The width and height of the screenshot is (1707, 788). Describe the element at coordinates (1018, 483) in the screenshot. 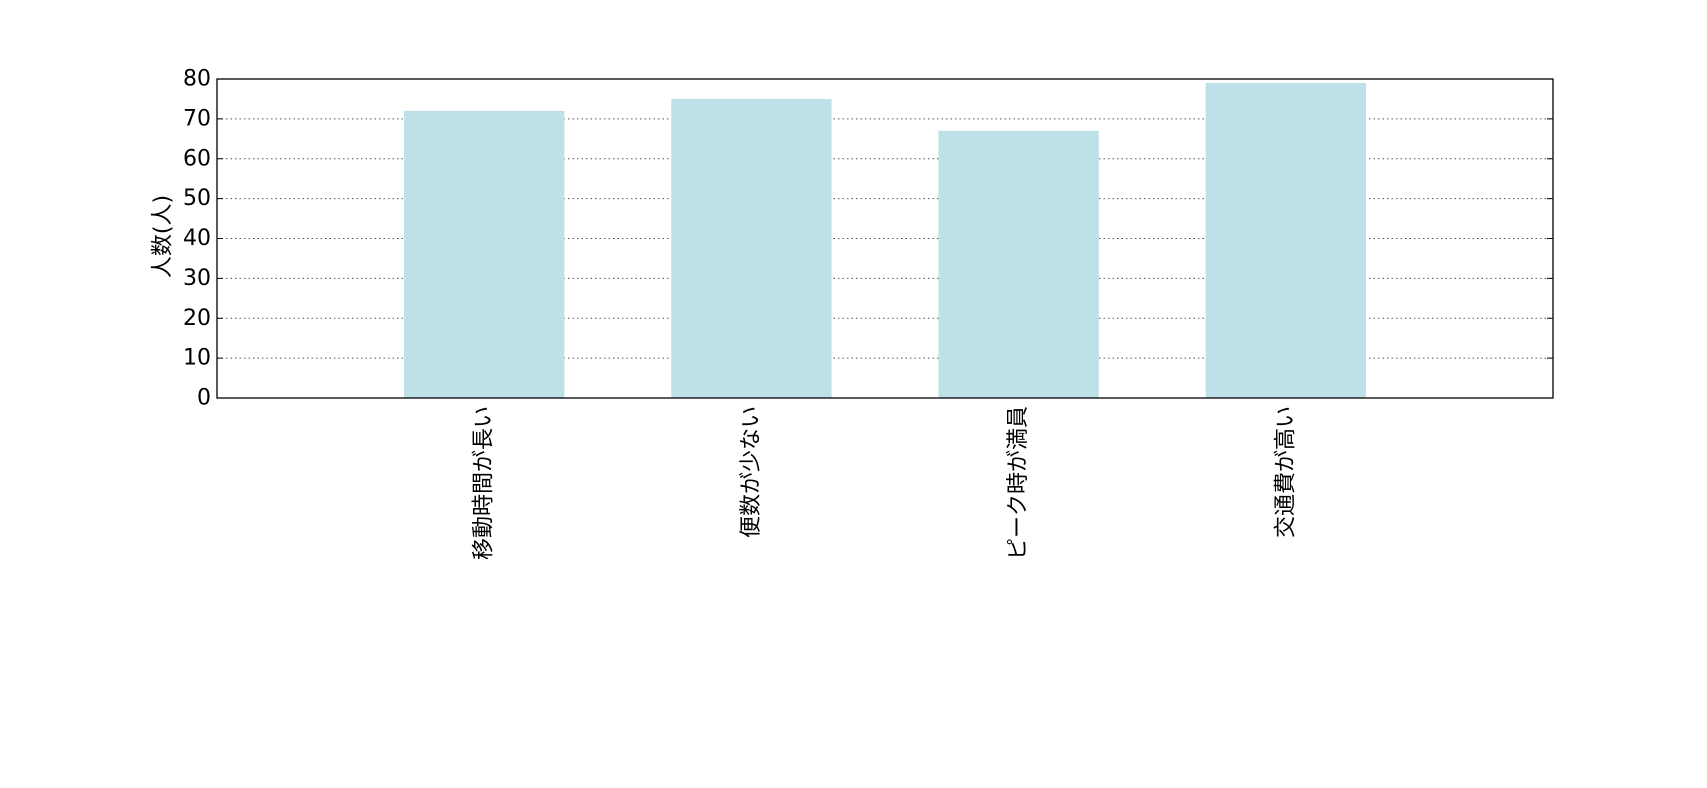

I see `x-category-label: ピーク時が満員` at that location.